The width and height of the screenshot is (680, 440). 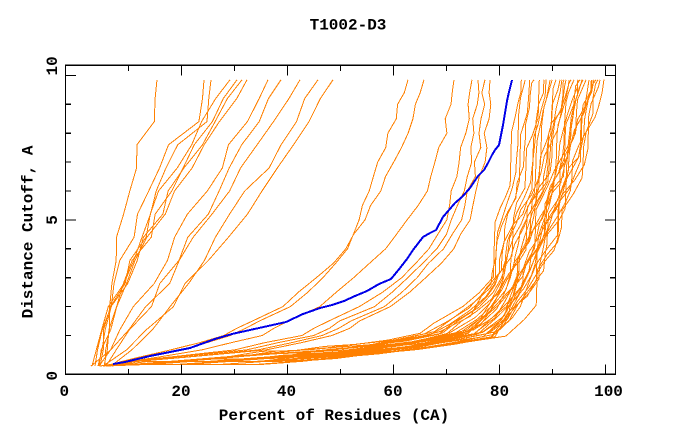 I want to click on svg-text: 10, so click(x=53, y=65).